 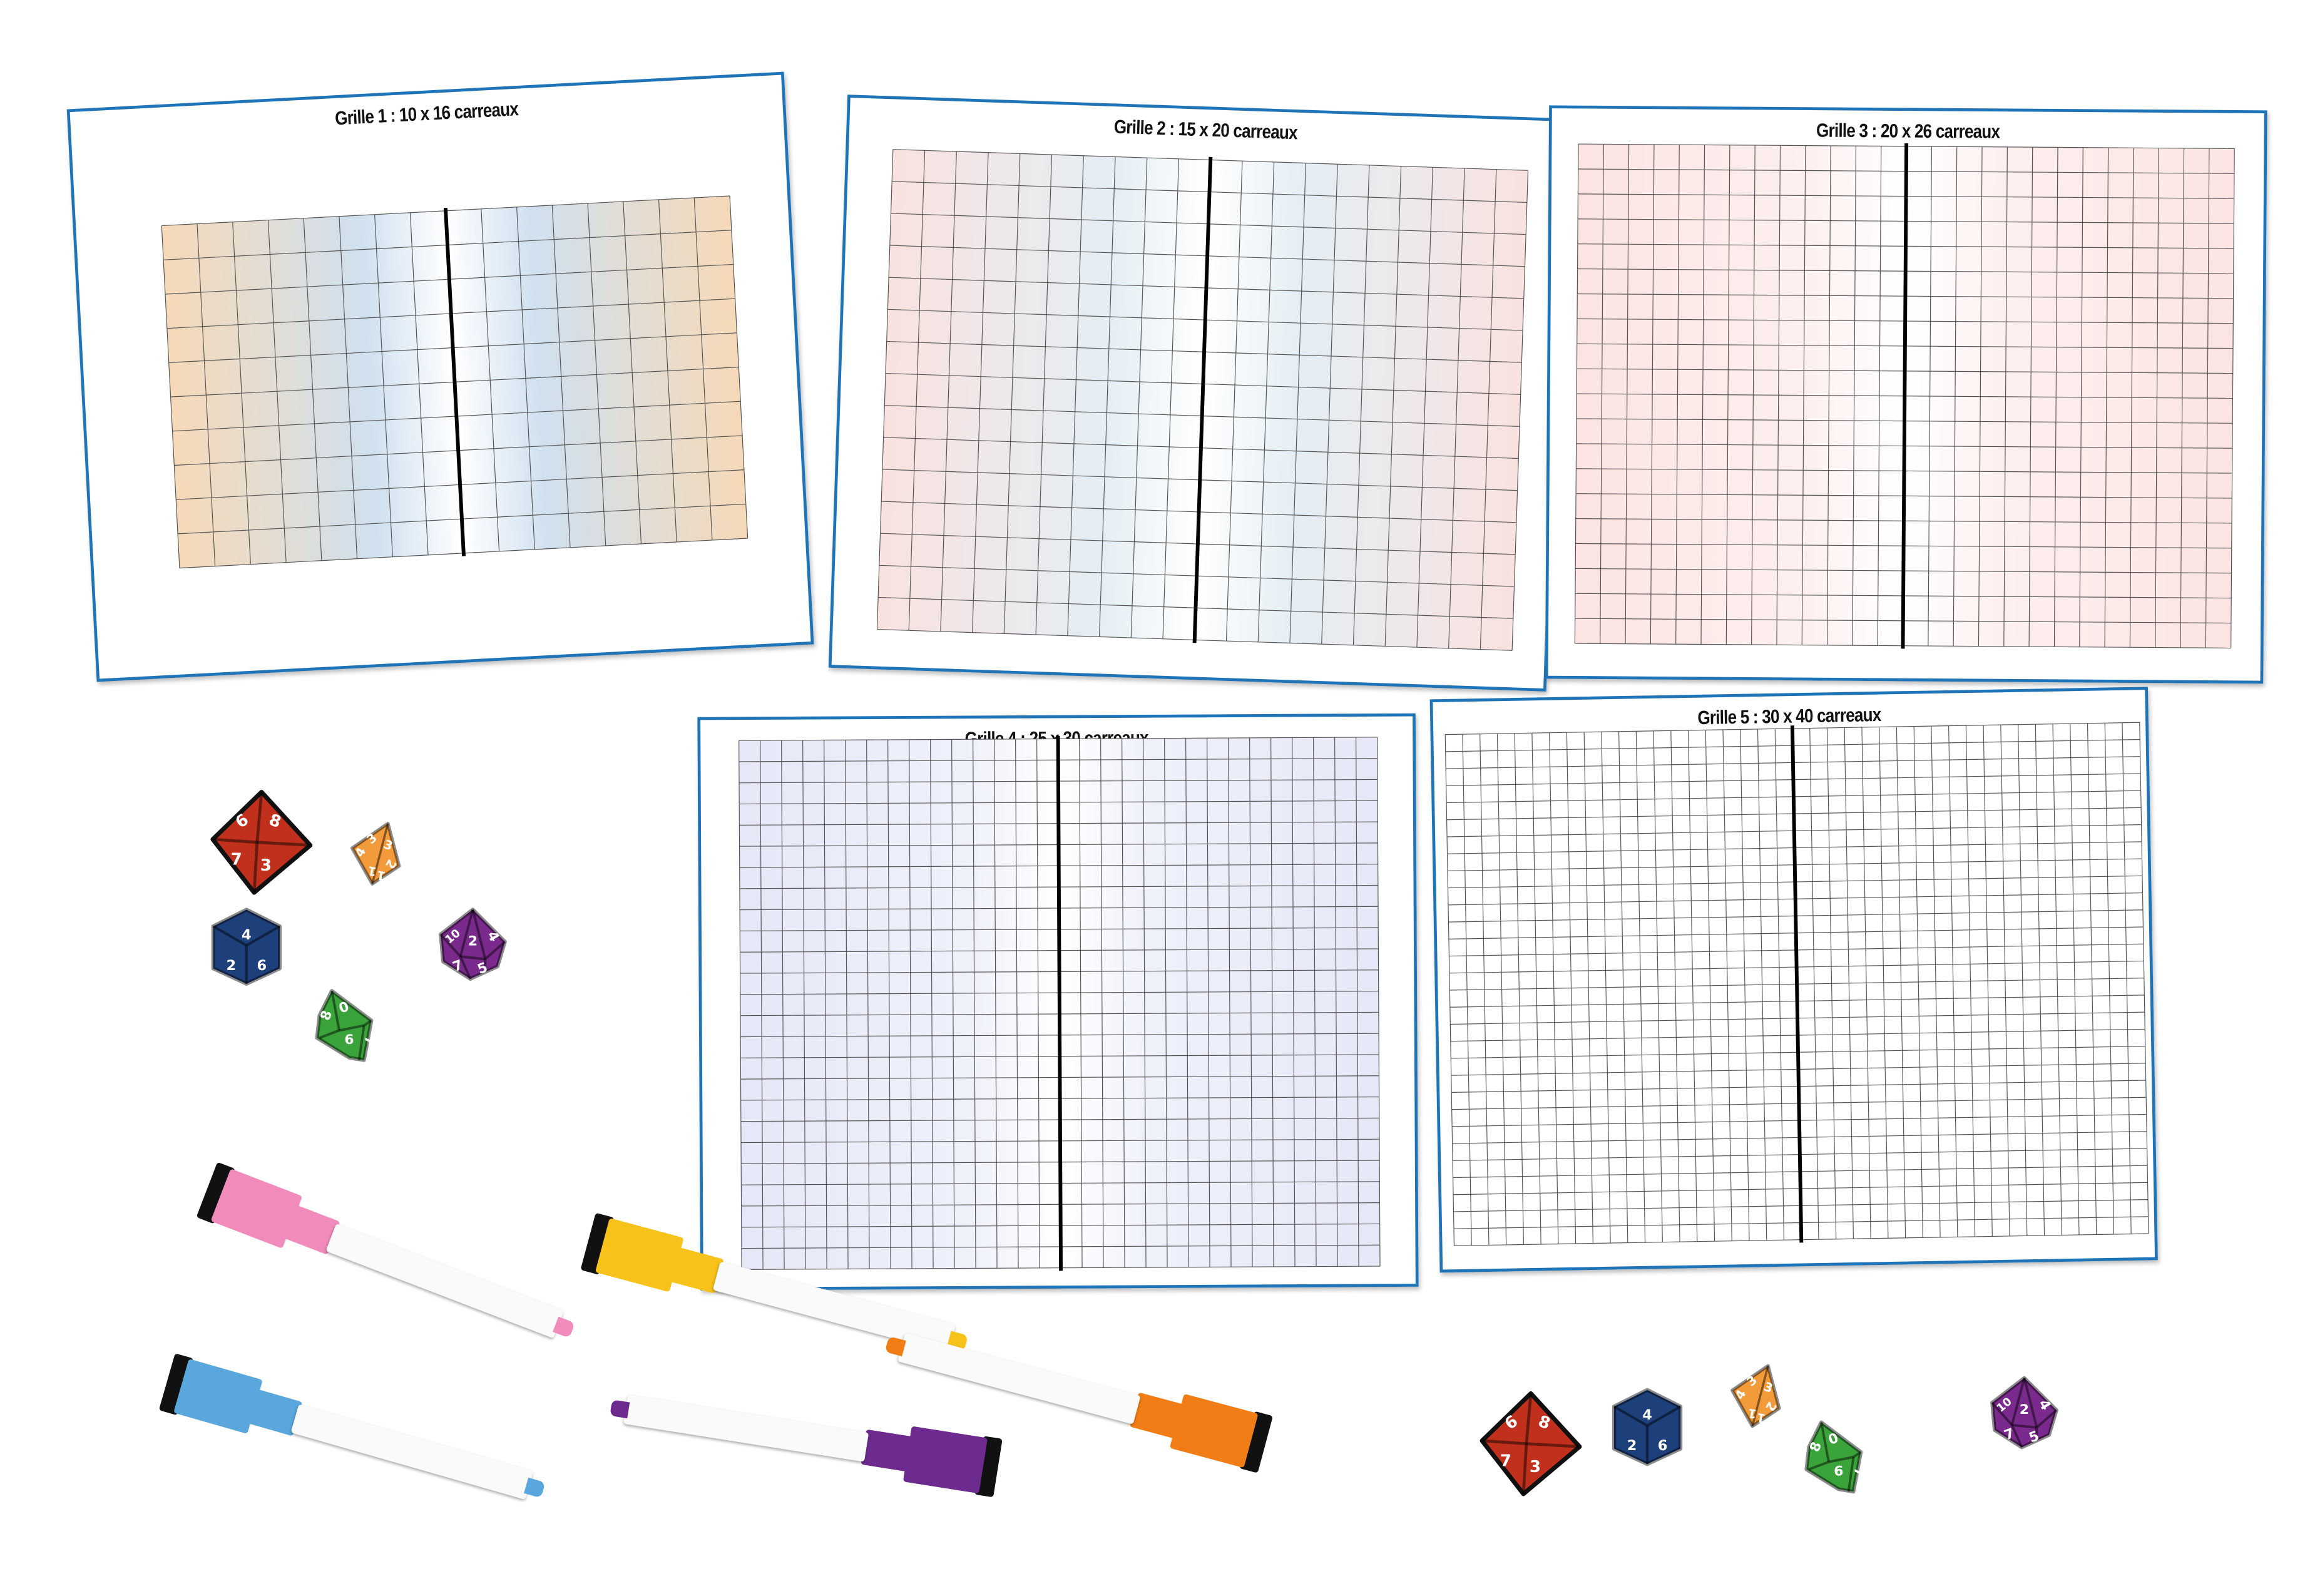 What do you see at coordinates (362, 1438) in the screenshot?
I see `marker-blue` at bounding box center [362, 1438].